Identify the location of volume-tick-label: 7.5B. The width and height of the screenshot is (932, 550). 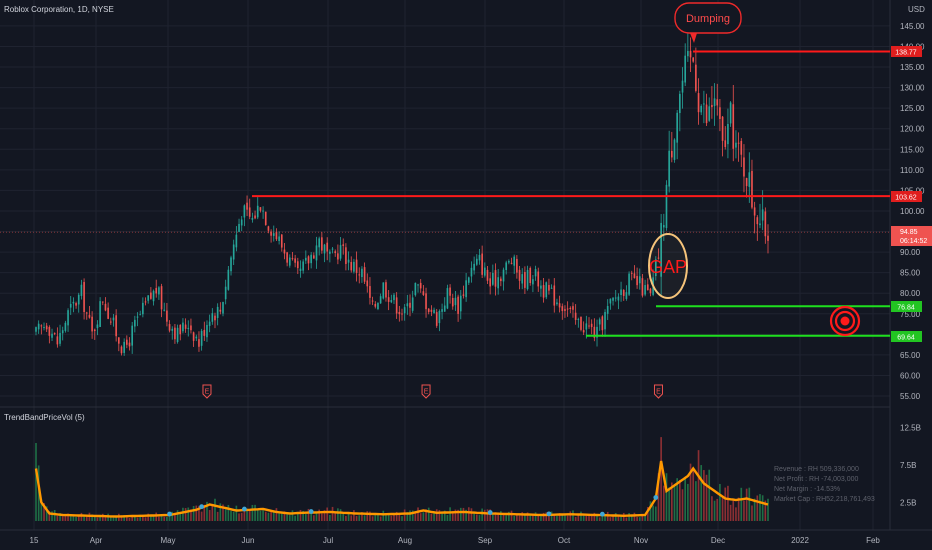
(908, 465).